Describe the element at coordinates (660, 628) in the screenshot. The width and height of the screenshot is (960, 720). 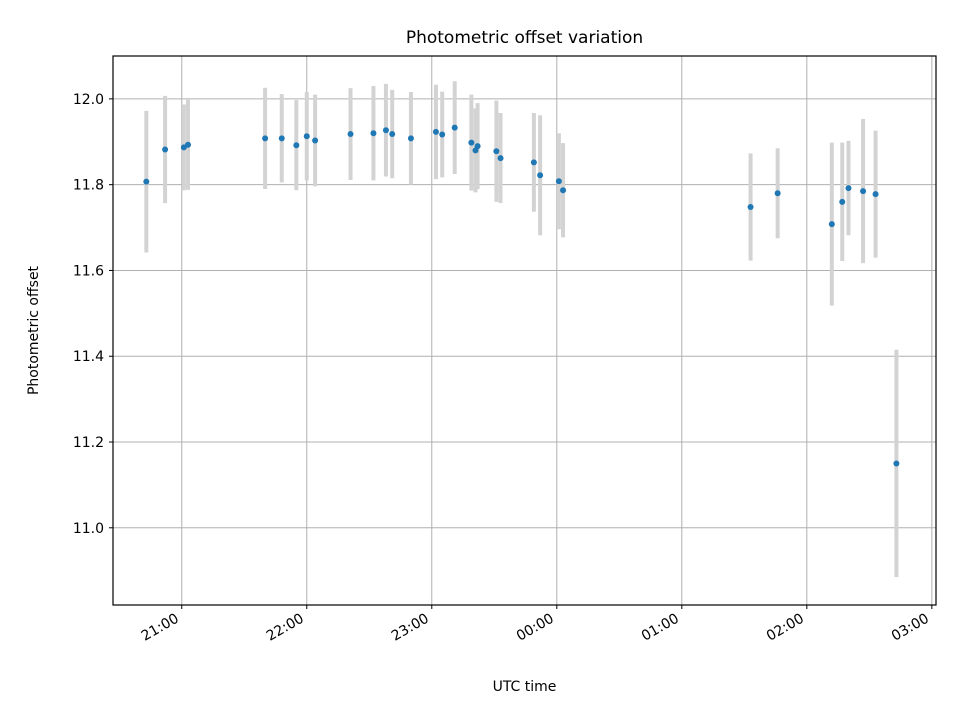
I see `x-tick-label: 01:00` at that location.